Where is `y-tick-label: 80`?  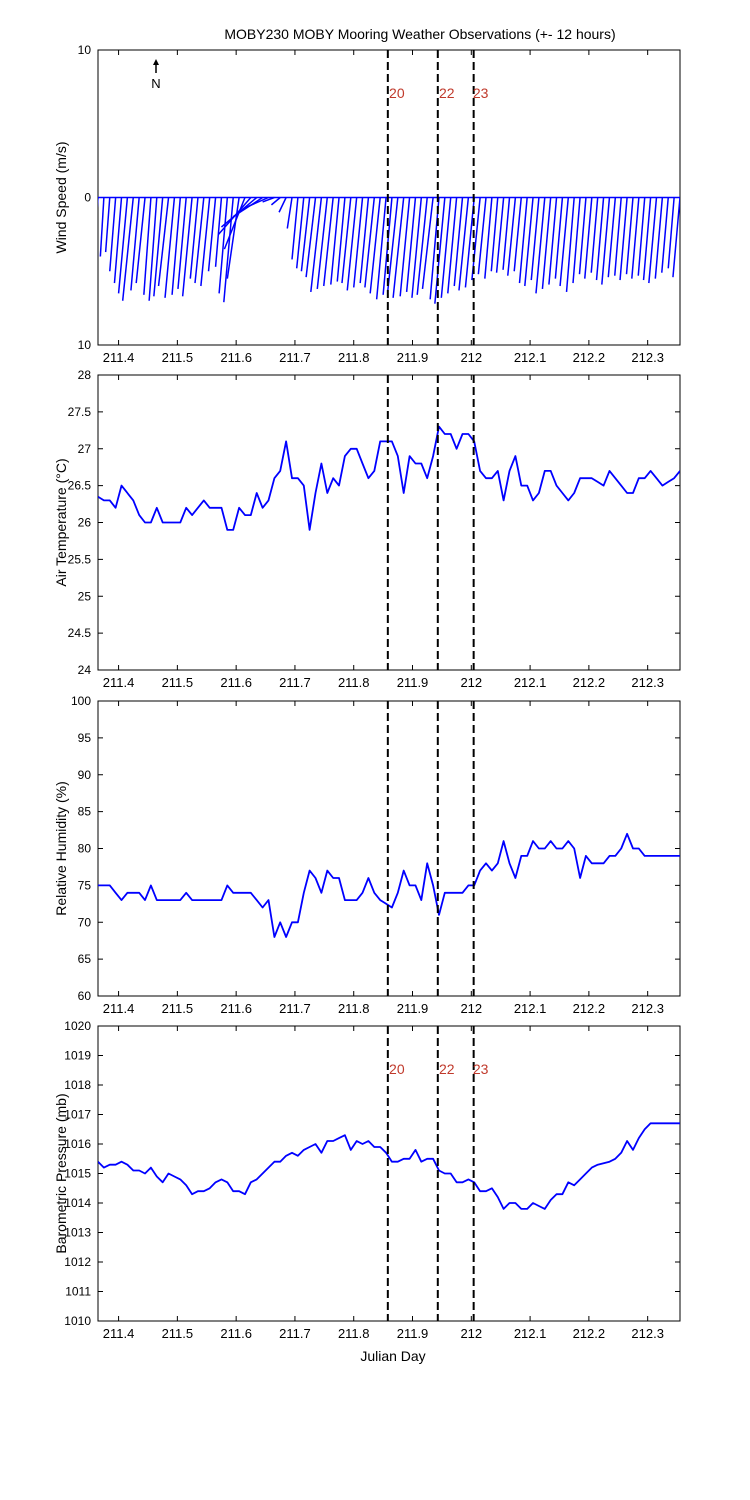
y-tick-label: 80 is located at coordinates (85, 849).